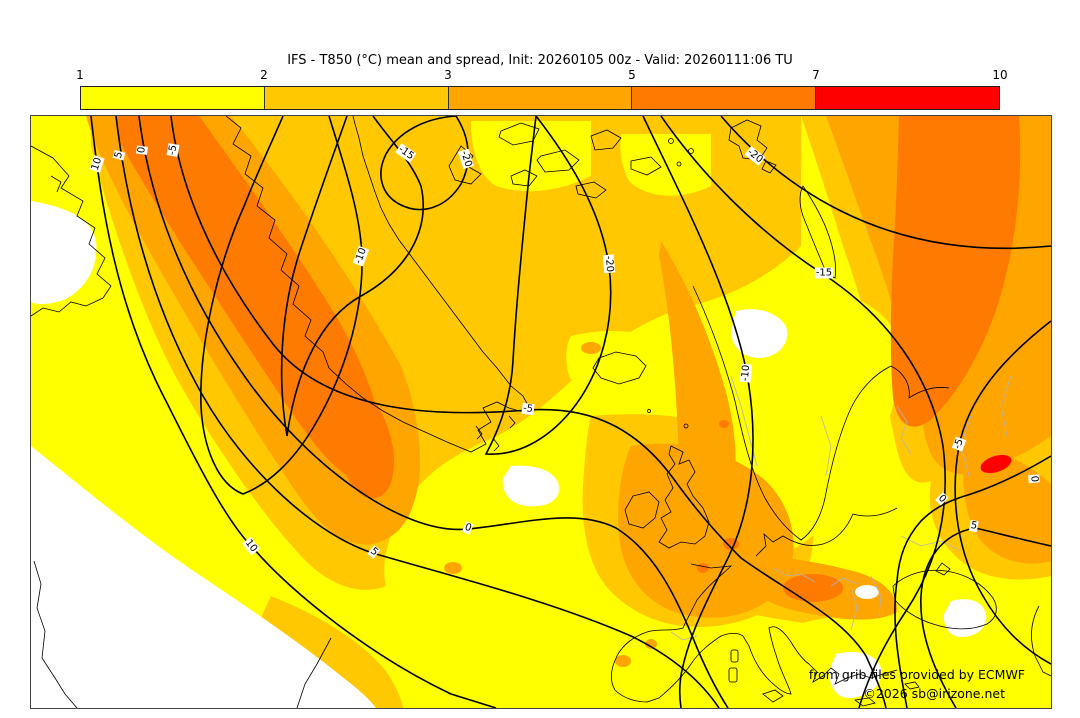 This screenshot has width=1080, height=718. What do you see at coordinates (1000, 75) in the screenshot?
I see `colorbar-tick: 10` at bounding box center [1000, 75].